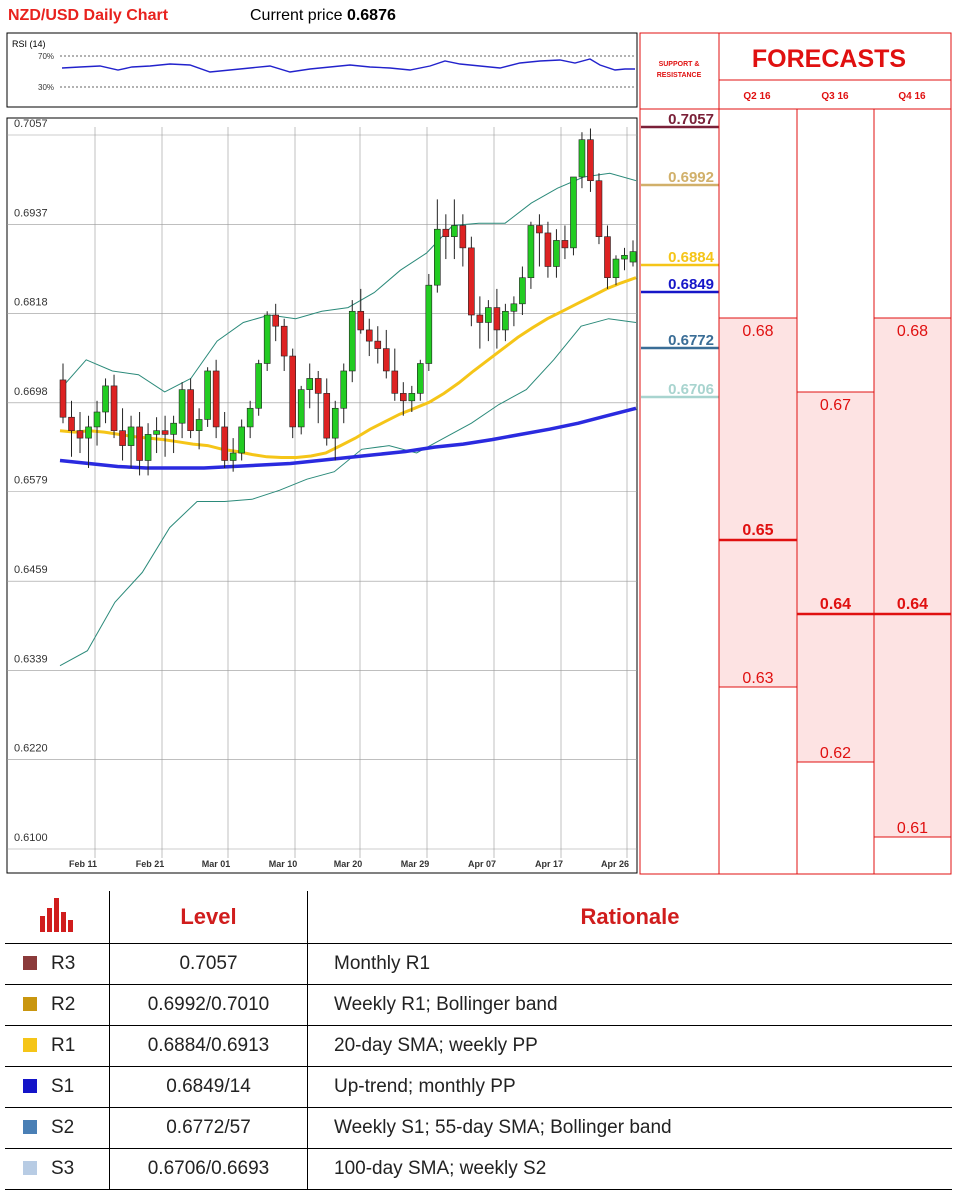 The image size is (961, 1190). I want to click on current-price: Current price 0.6876, so click(323, 16).